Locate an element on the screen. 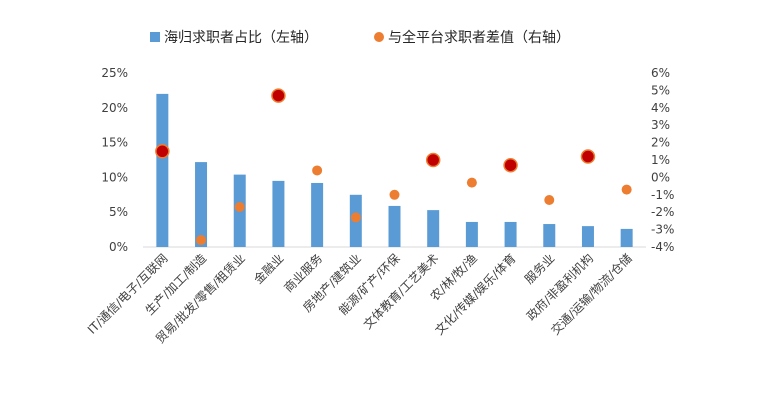 This screenshot has height=406, width=773. right-tick-label: 5% is located at coordinates (660, 90).